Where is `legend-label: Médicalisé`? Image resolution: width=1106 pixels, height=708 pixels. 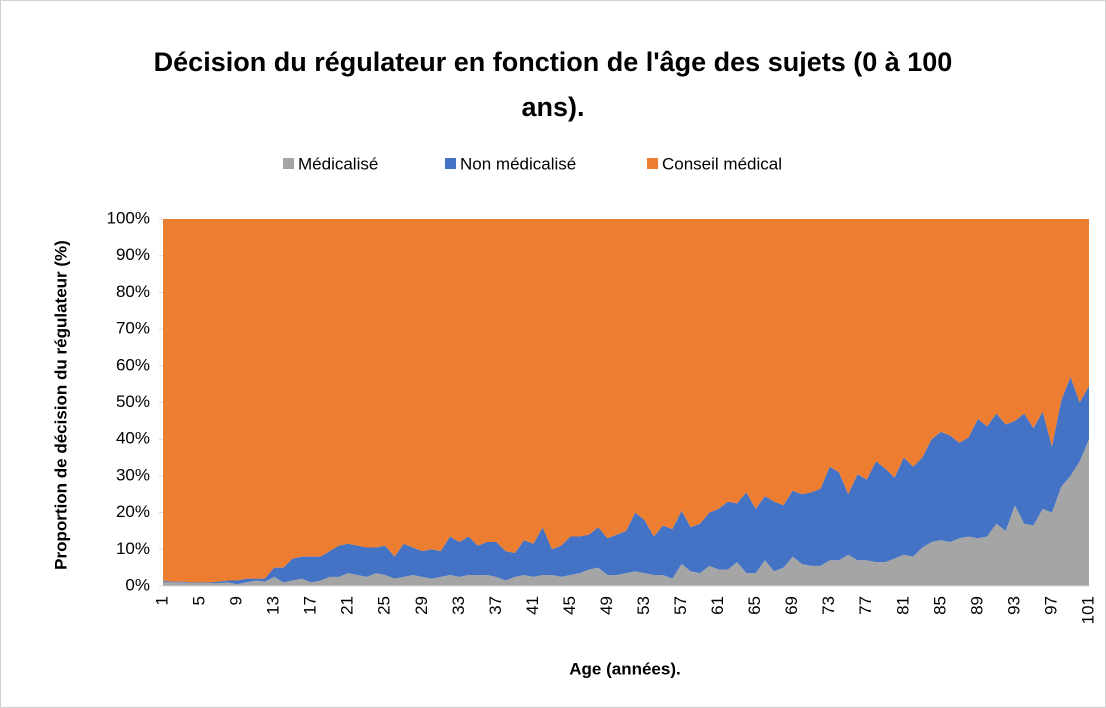
legend-label: Médicalisé is located at coordinates (338, 163).